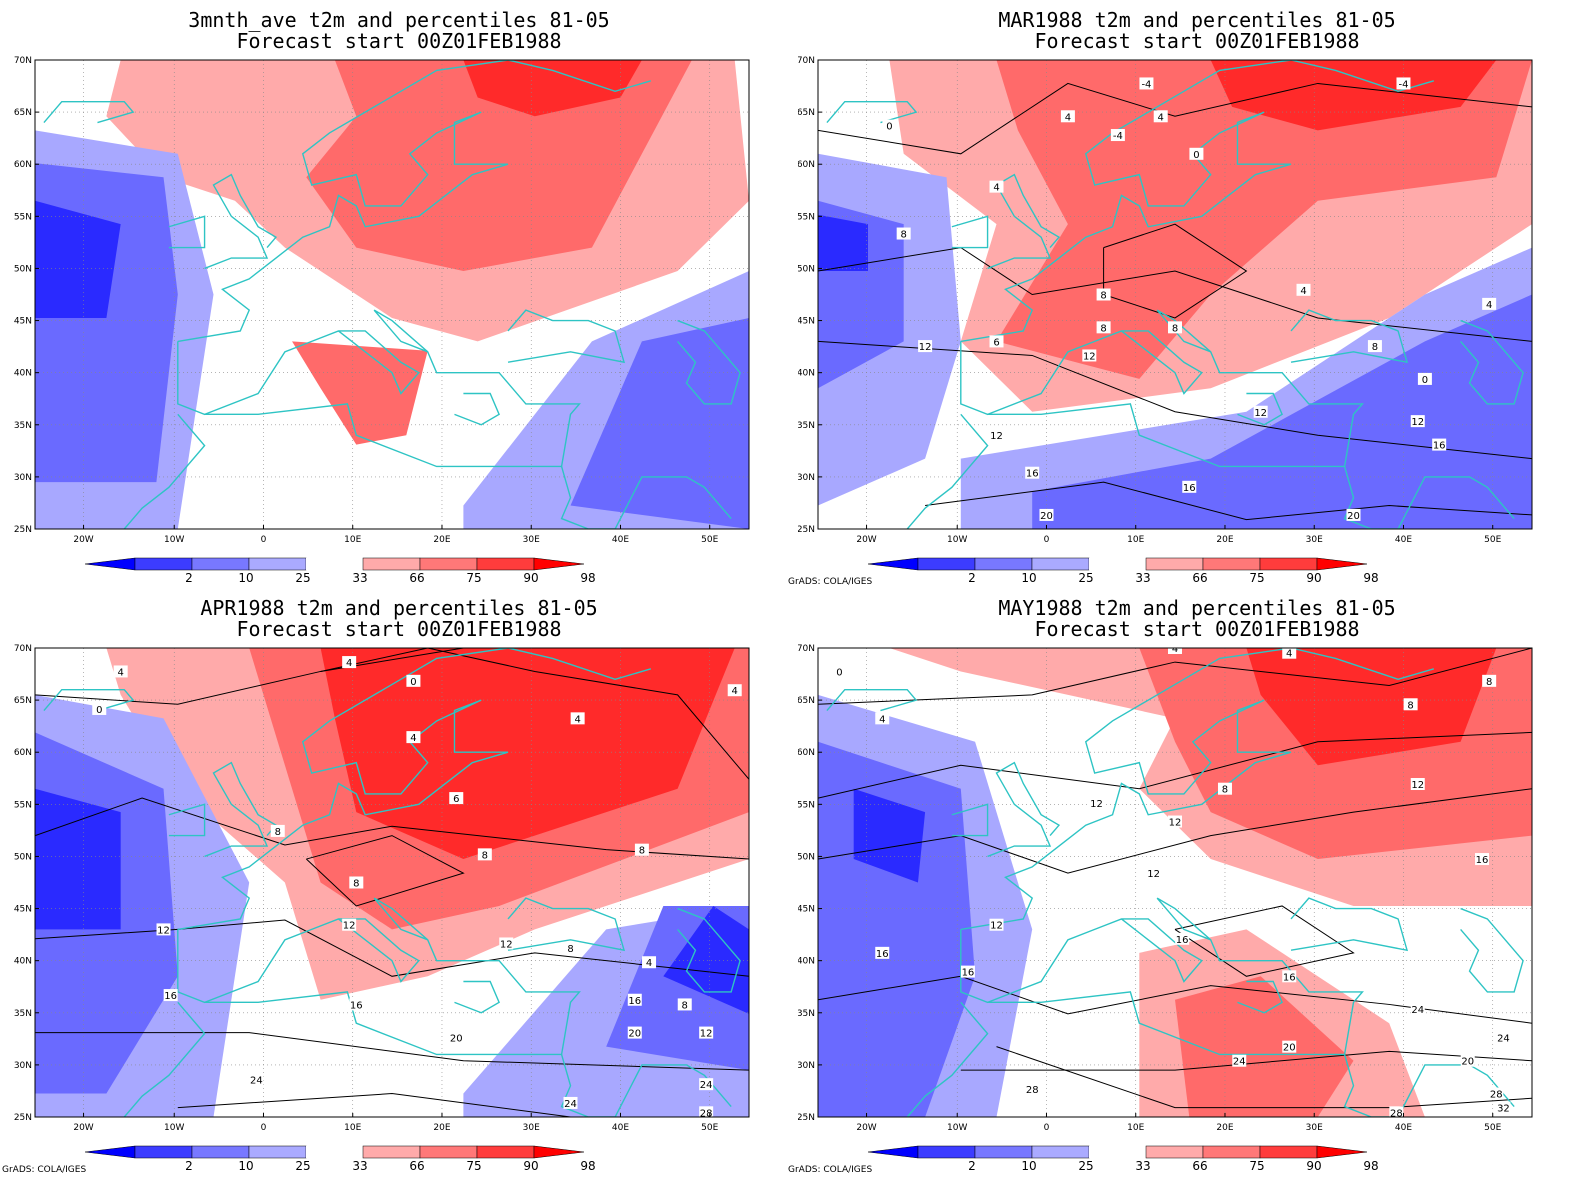 The image size is (1596, 1196). I want to click on contour-label: 24, so click(1503, 1038).